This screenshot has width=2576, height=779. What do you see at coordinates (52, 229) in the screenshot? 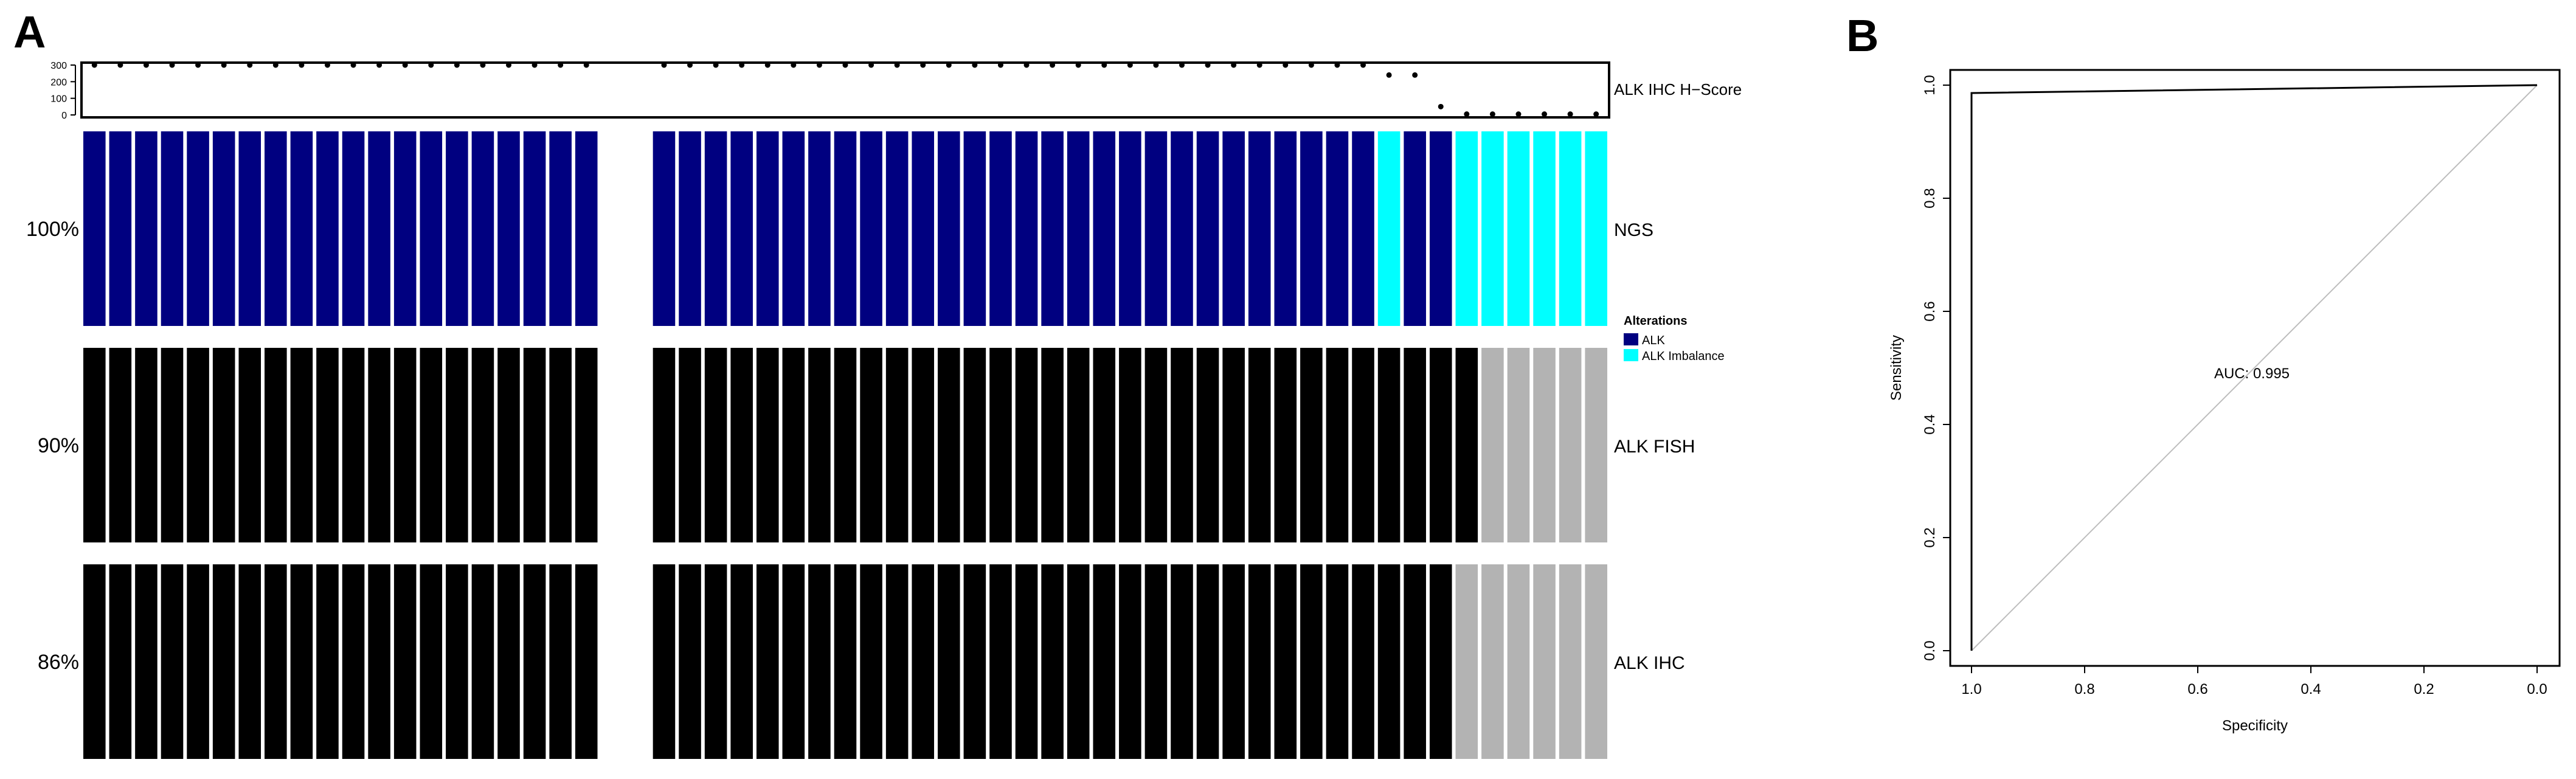
I see `track-percent: 100%` at bounding box center [52, 229].